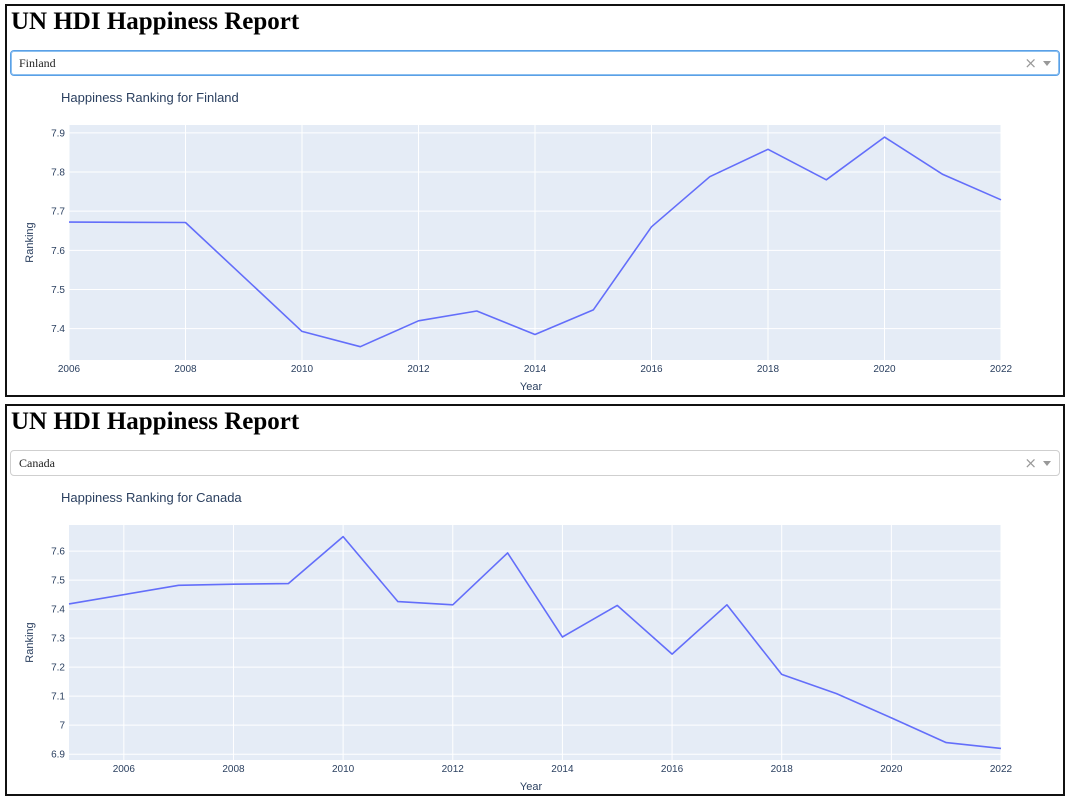 This screenshot has width=1072, height=800. What do you see at coordinates (58, 668) in the screenshot?
I see `y-tick-label: 7.2` at bounding box center [58, 668].